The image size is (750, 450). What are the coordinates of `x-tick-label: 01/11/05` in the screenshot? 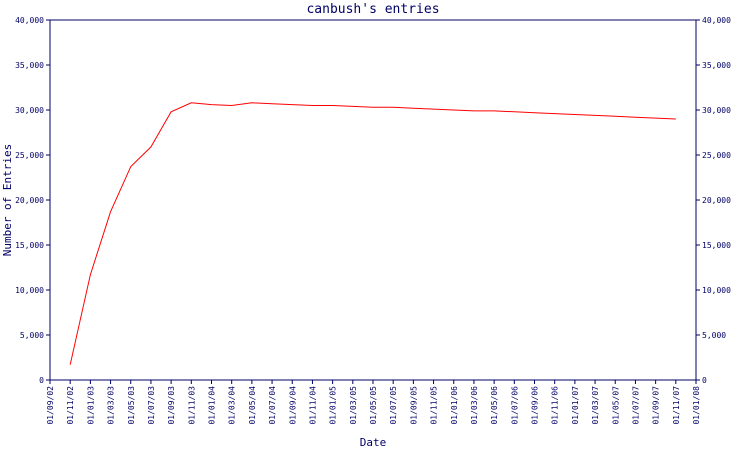 It's located at (434, 405).